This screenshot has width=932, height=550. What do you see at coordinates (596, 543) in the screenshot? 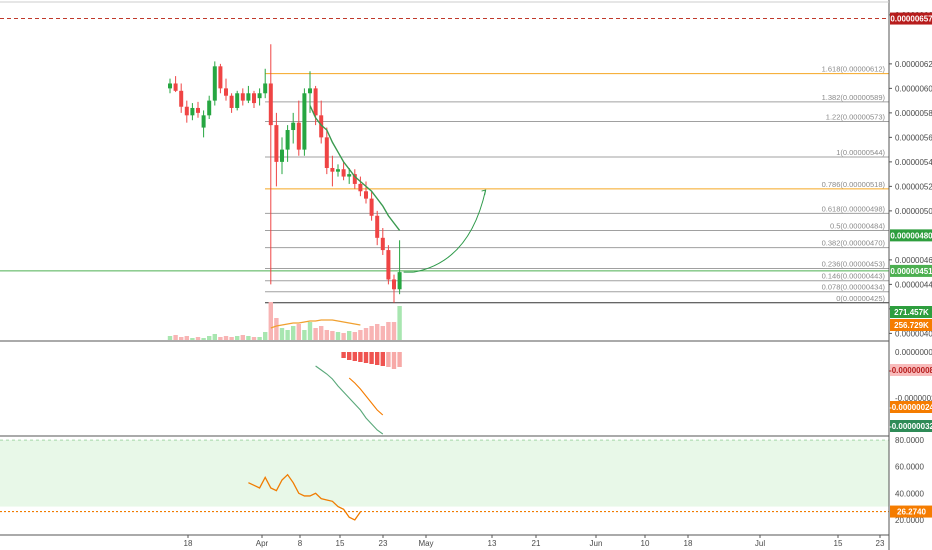
I see `time-tick-label-8: Jun` at bounding box center [596, 543].